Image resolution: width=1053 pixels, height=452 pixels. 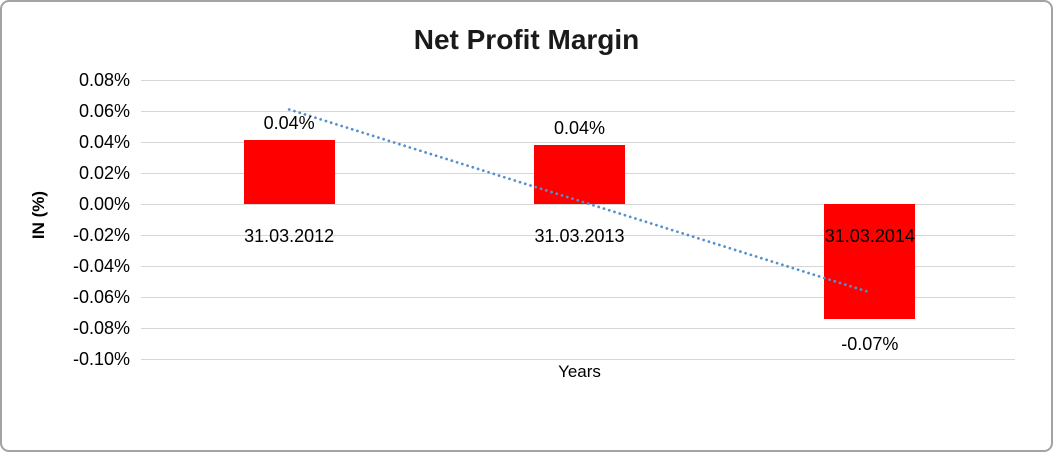 What do you see at coordinates (104, 173) in the screenshot?
I see `y-axis-tick-label: 0.02%` at bounding box center [104, 173].